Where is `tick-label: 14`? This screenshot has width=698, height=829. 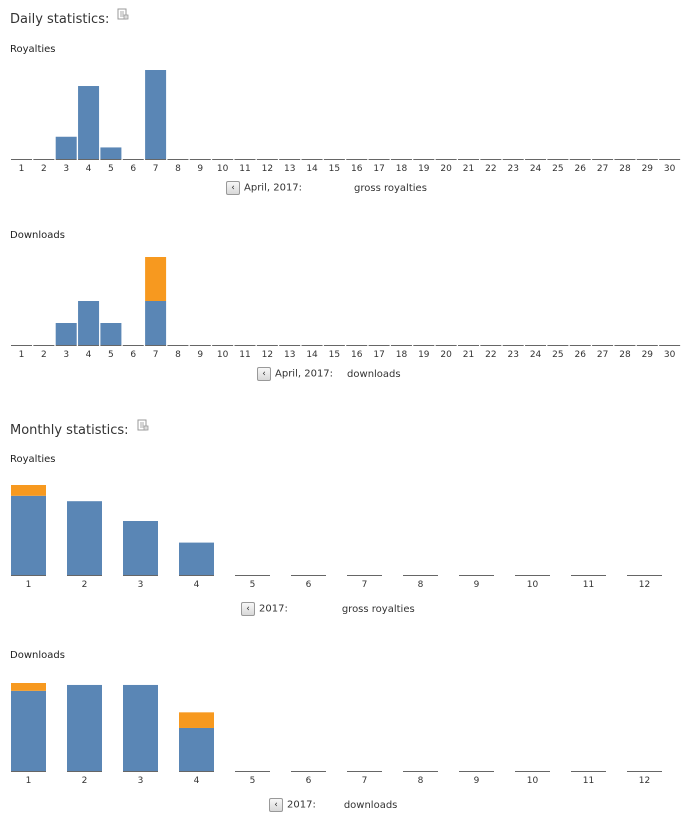
tick-label: 14 is located at coordinates (312, 355).